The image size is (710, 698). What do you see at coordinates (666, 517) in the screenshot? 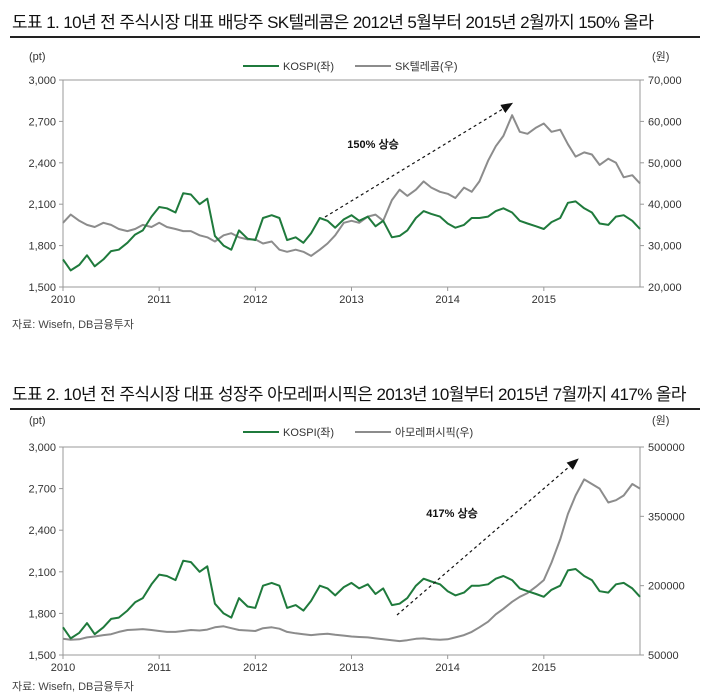
I see `right-tick-label: 350000` at bounding box center [666, 517].